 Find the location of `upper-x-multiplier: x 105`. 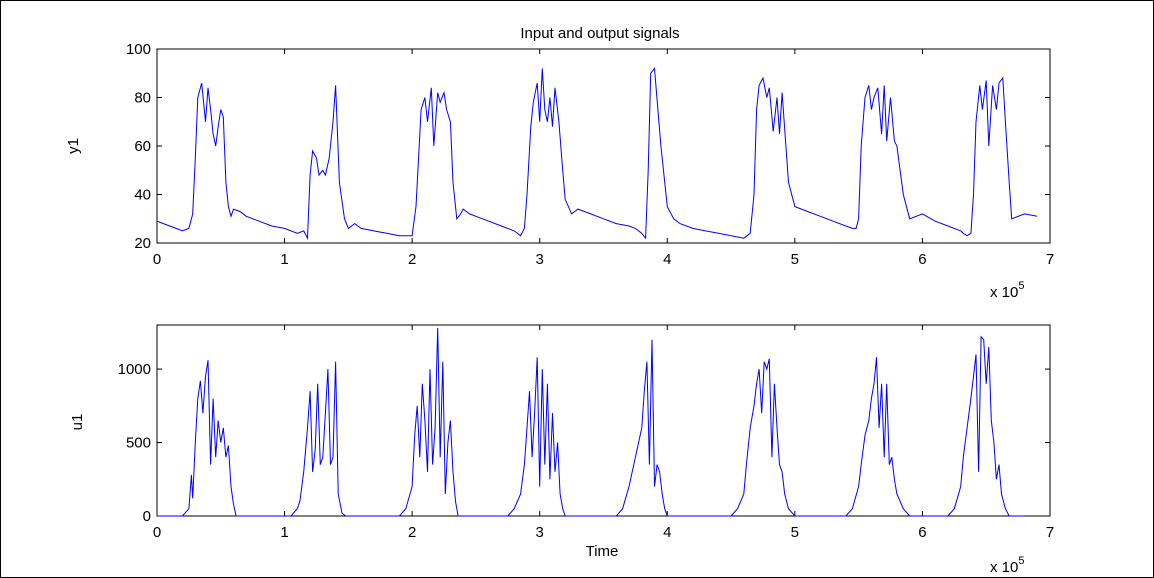

upper-x-multiplier: x 105 is located at coordinates (1007, 290).